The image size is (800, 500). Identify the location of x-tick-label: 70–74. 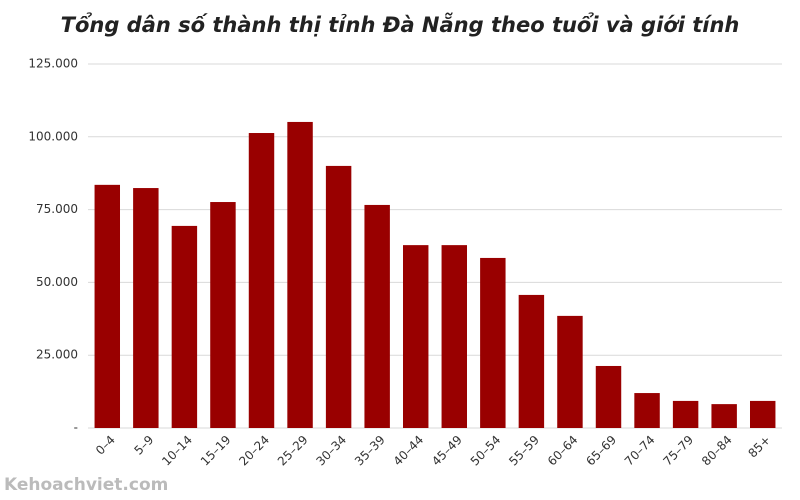
(640, 451).